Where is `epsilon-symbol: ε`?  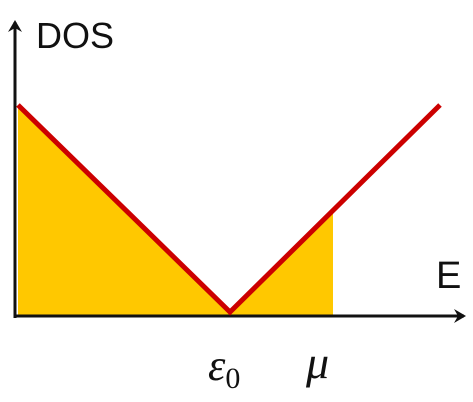
epsilon-symbol: ε is located at coordinates (217, 365).